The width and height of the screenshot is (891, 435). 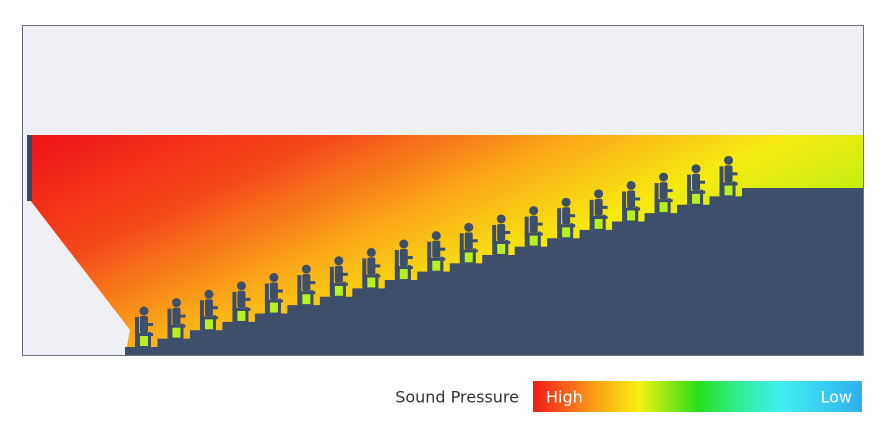 I want to click on legend-colorbar, so click(x=697, y=396).